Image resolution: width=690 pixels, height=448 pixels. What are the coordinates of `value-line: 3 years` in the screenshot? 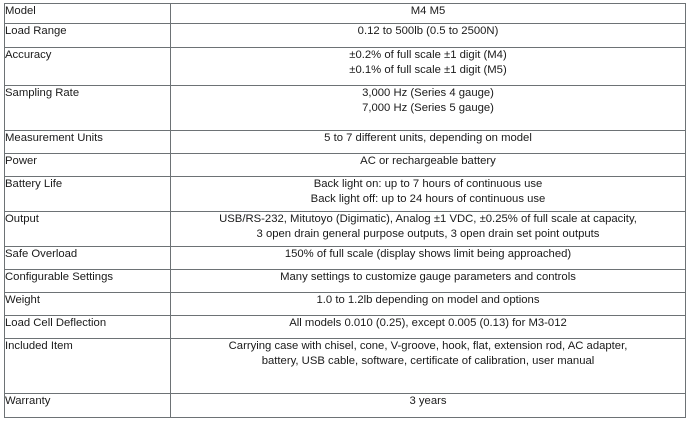 It's located at (428, 401).